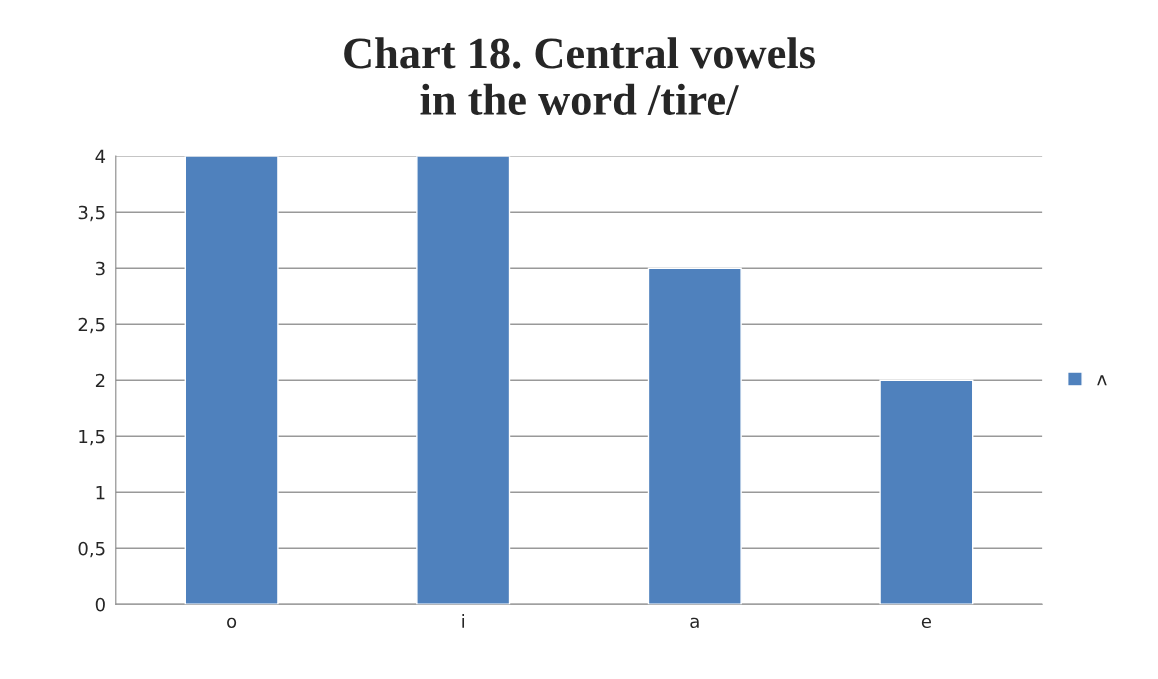 The image size is (1158, 679). Describe the element at coordinates (100, 268) in the screenshot. I see `y-tick-label: 3` at that location.